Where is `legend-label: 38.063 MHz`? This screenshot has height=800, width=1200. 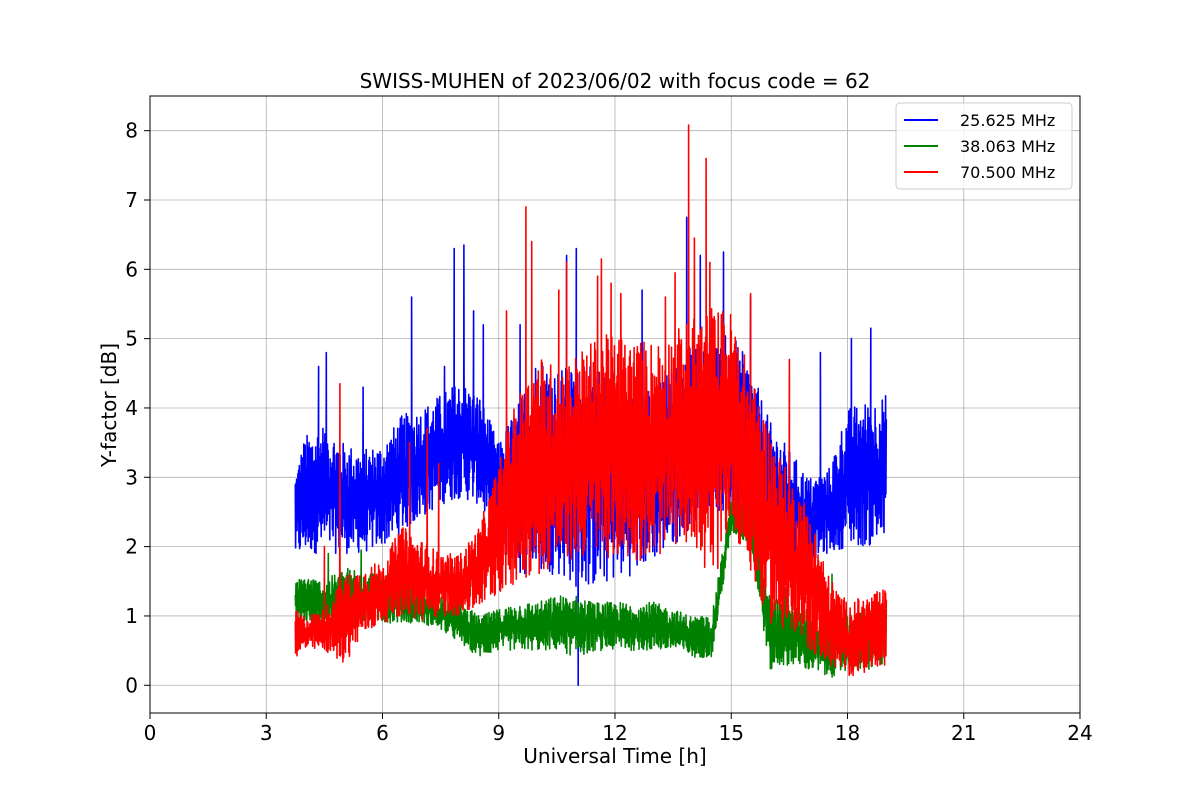 legend-label: 38.063 MHz is located at coordinates (1007, 146).